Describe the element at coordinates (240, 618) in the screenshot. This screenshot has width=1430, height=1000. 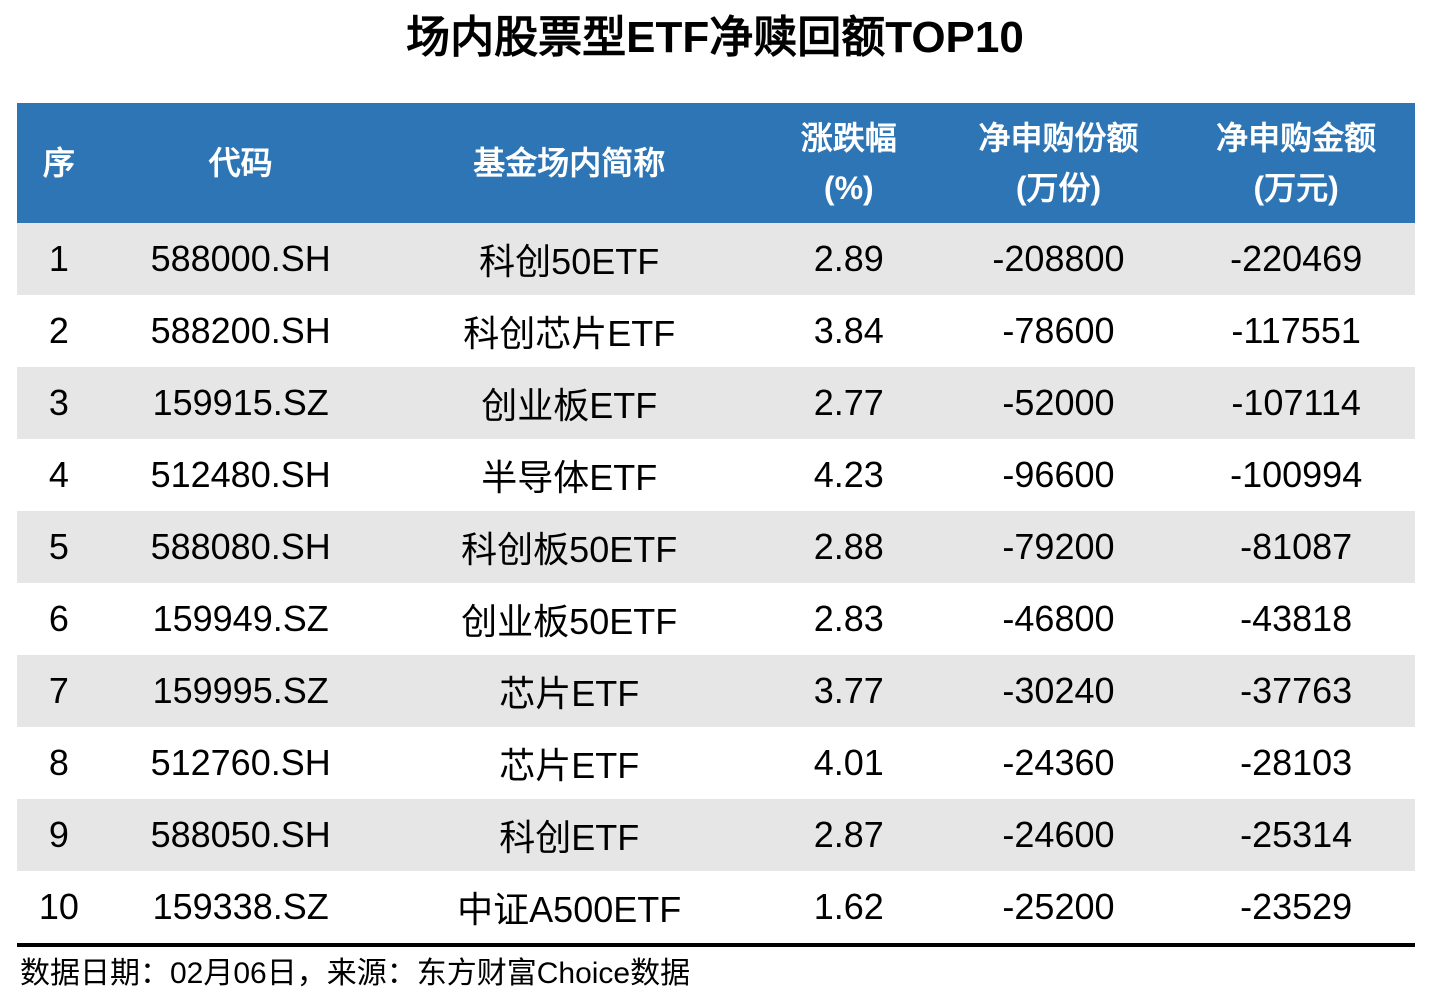
I see `code-cell: 159949.SZ` at that location.